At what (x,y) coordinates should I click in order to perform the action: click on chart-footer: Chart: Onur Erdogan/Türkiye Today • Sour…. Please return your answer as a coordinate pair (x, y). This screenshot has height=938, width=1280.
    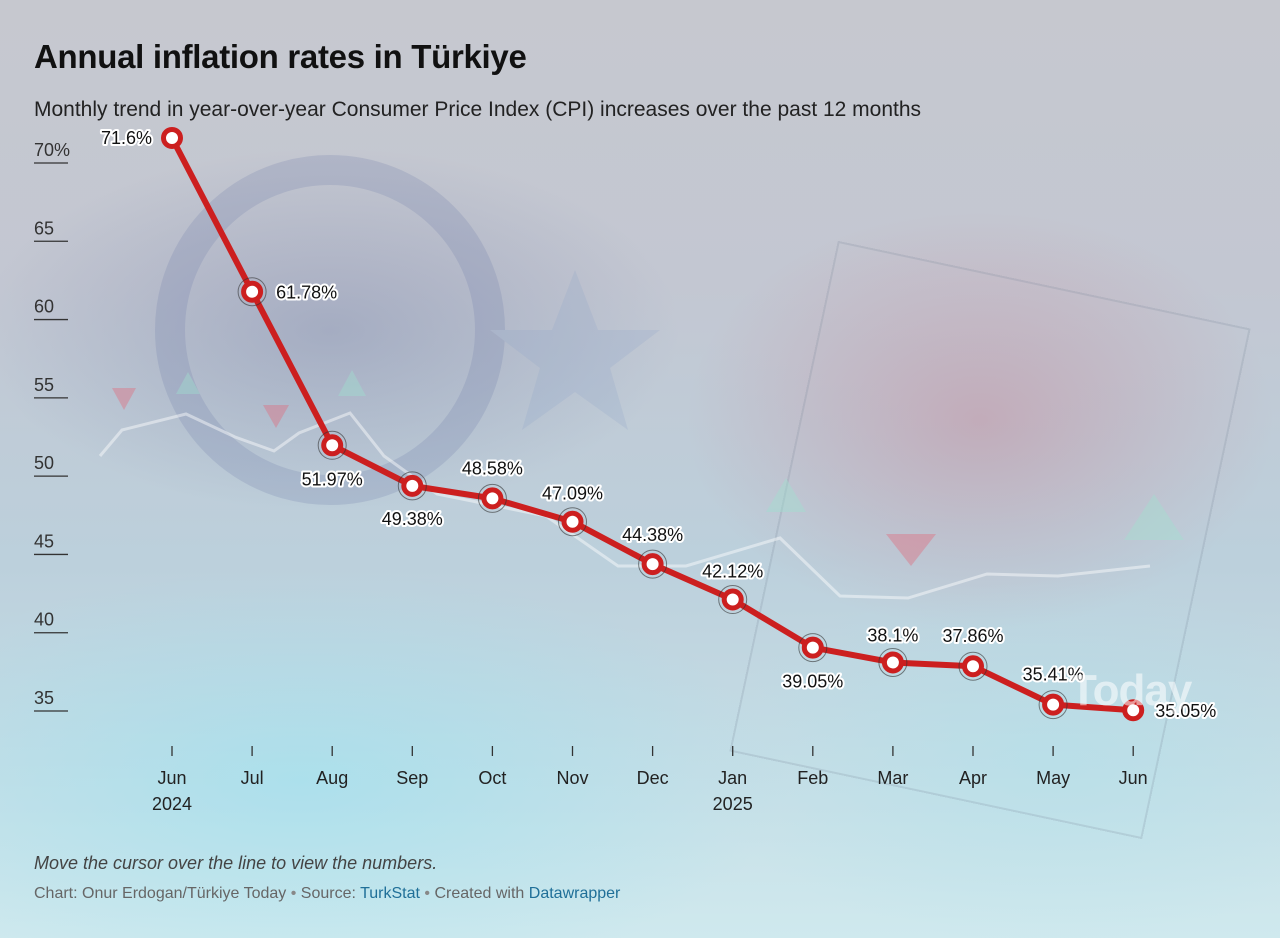
    Looking at the image, I should click on (327, 894).